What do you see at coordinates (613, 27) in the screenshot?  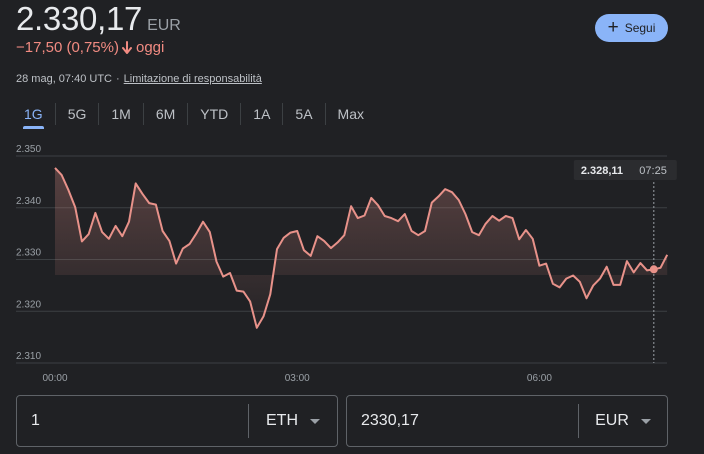 I see `plus-icon: +` at bounding box center [613, 27].